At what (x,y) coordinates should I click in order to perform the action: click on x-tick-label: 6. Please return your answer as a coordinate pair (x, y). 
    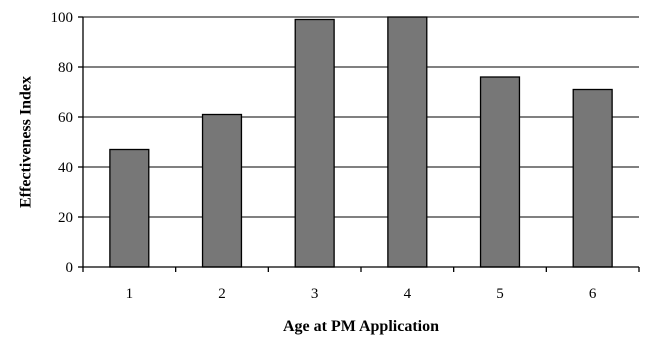
    Looking at the image, I should click on (593, 294).